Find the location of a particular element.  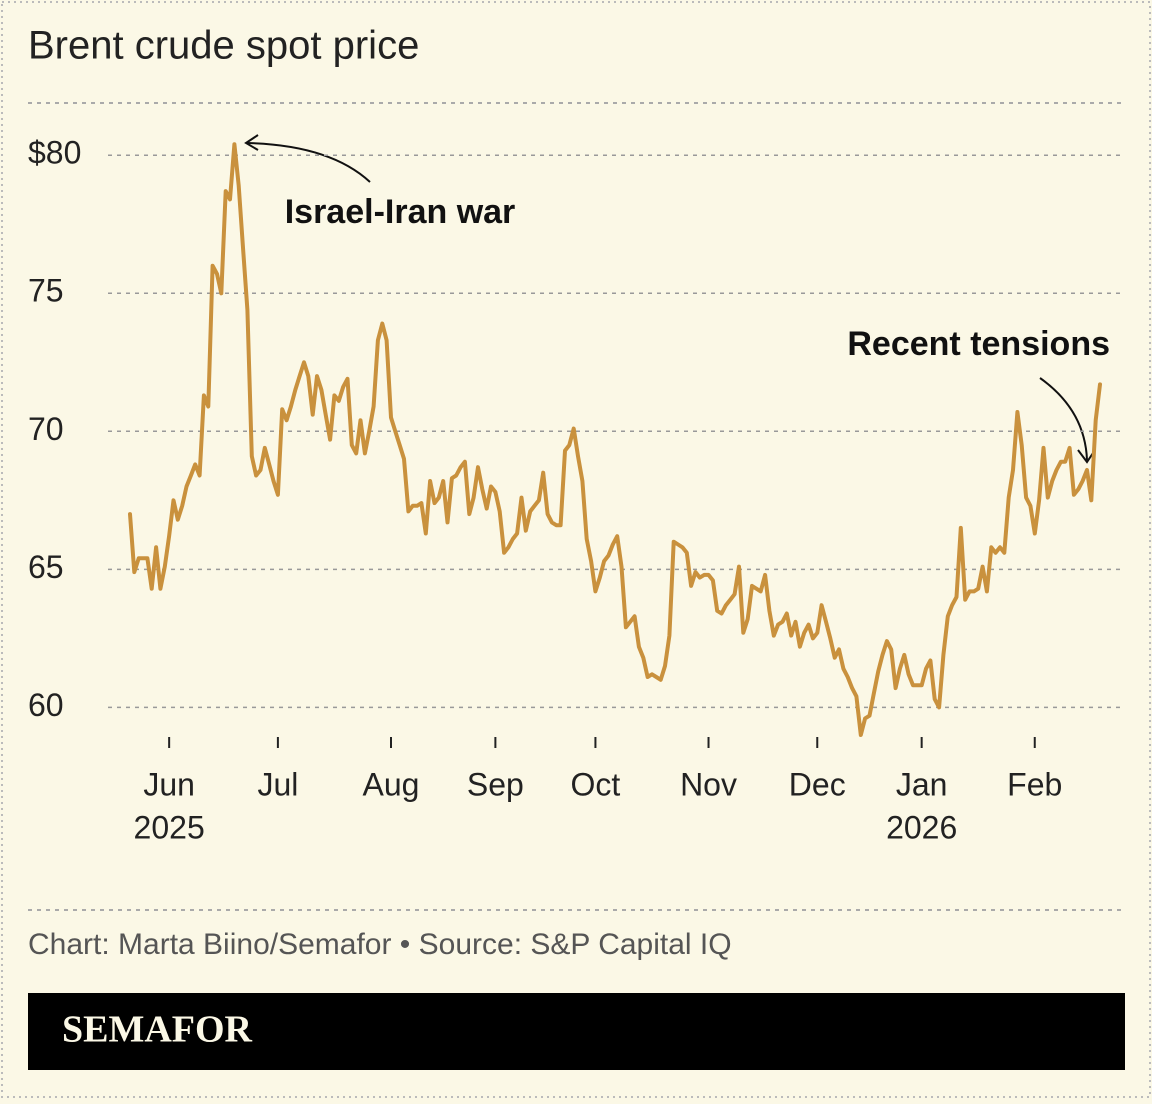

y-tick-label: 70 is located at coordinates (46, 429).